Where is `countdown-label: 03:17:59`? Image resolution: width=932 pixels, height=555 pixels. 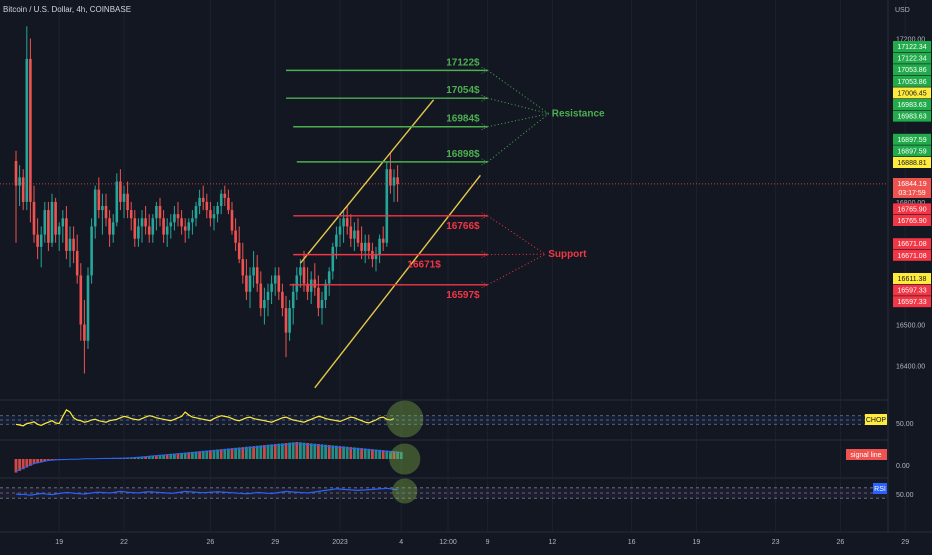 countdown-label: 03:17:59 is located at coordinates (911, 193).